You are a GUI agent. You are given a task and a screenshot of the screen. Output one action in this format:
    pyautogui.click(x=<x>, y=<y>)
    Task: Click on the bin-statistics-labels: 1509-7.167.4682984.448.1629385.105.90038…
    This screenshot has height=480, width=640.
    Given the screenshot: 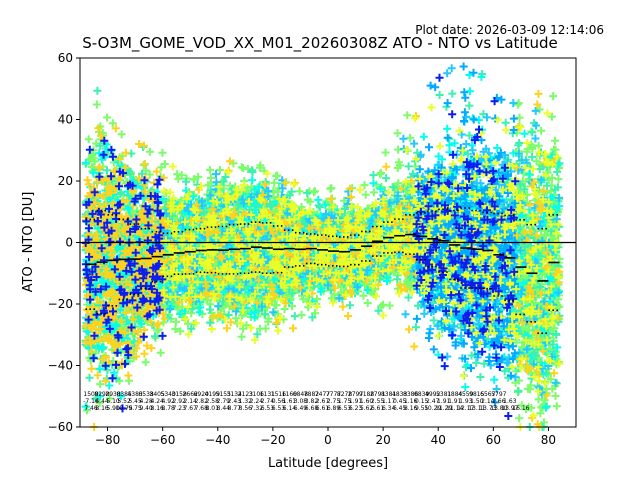 What is the action you would take?
    pyautogui.click(x=306, y=401)
    